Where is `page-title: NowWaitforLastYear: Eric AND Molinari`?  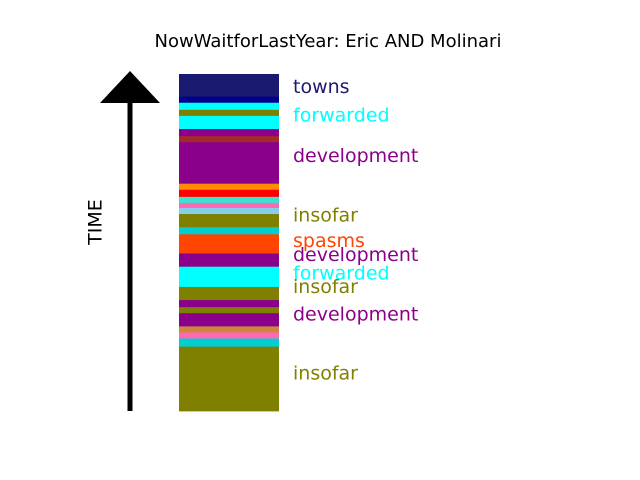 page-title: NowWaitforLastYear: Eric AND Molinari is located at coordinates (328, 41).